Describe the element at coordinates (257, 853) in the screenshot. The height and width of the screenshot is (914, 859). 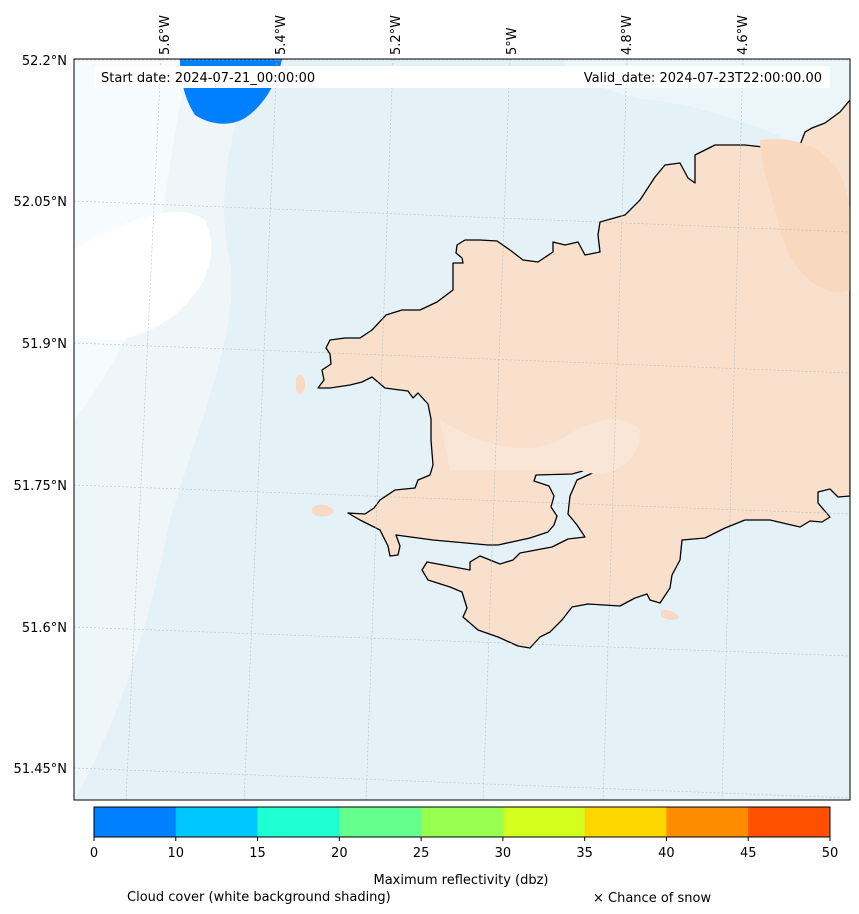
I see `colorbar-tick-label: 15` at that location.